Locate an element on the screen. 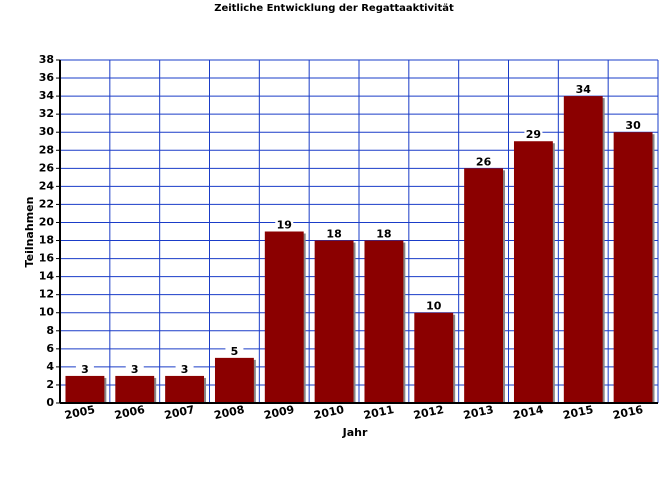  y-tick-label: 20 is located at coordinates (47, 221).